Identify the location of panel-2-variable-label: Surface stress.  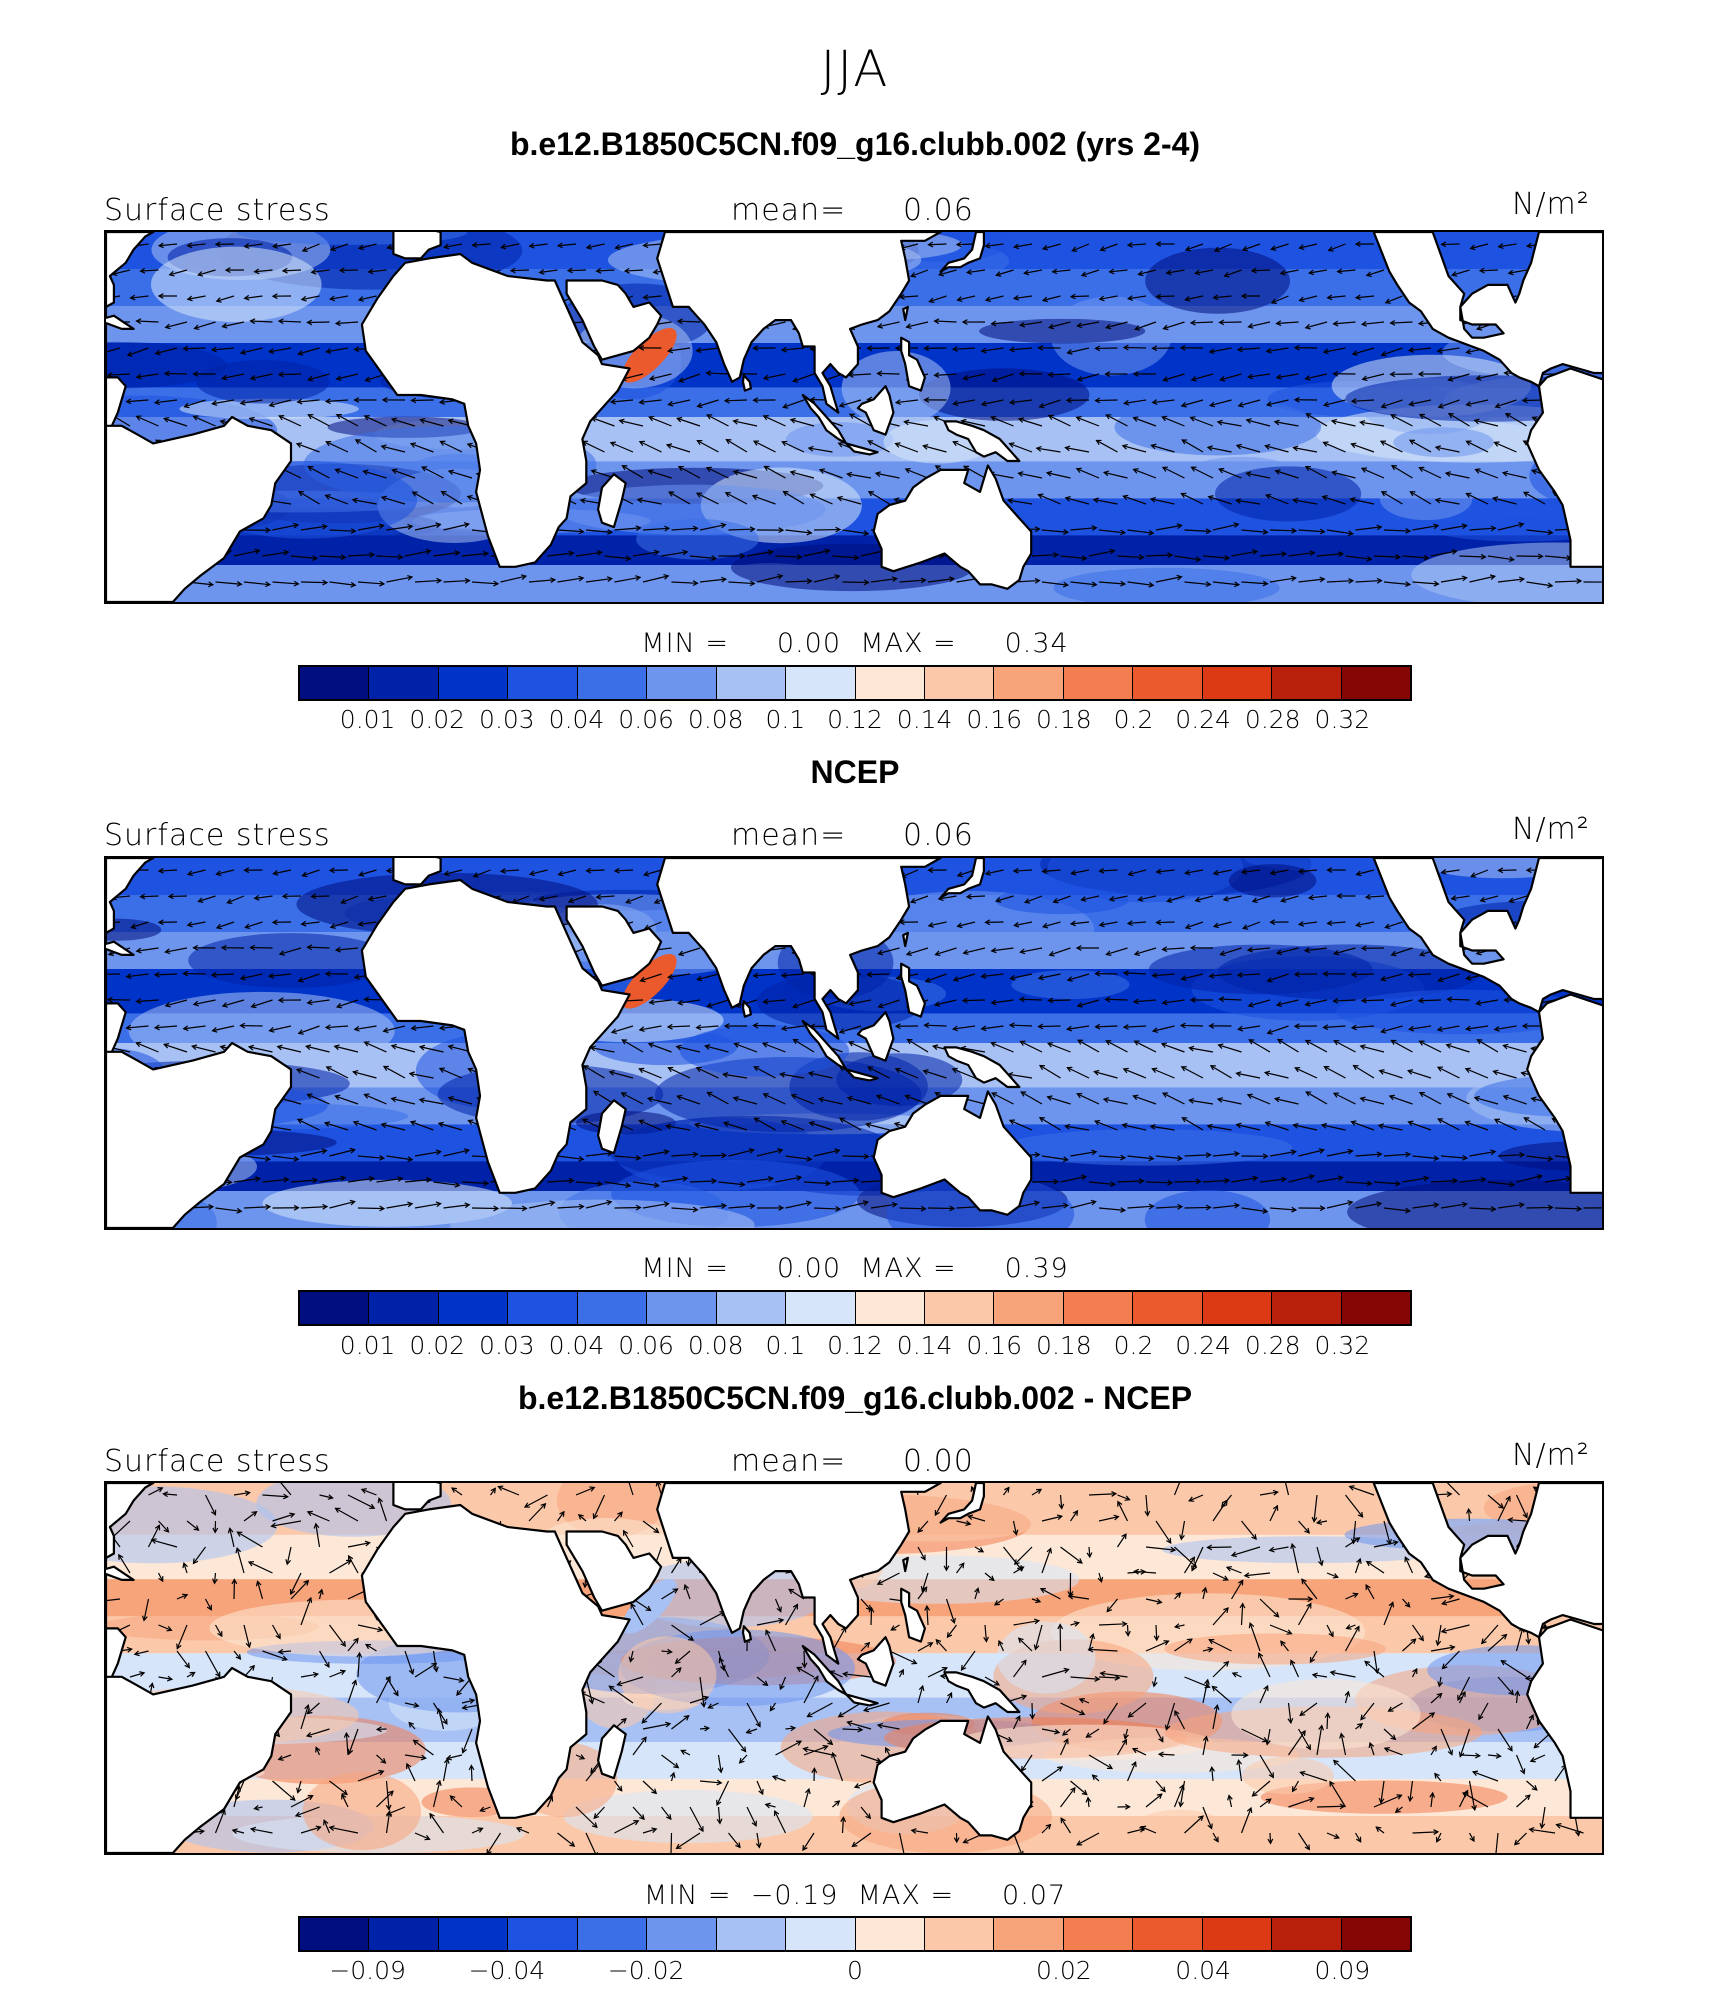
(217, 835).